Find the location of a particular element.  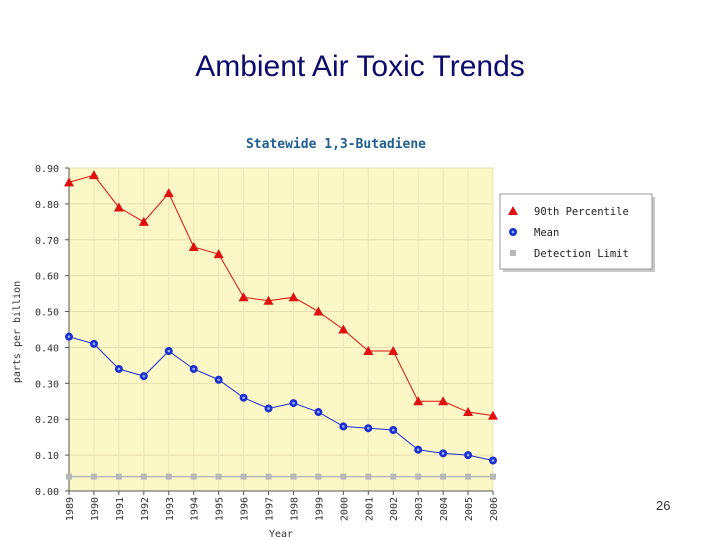

x-tick-label: 1991 is located at coordinates (120, 509).